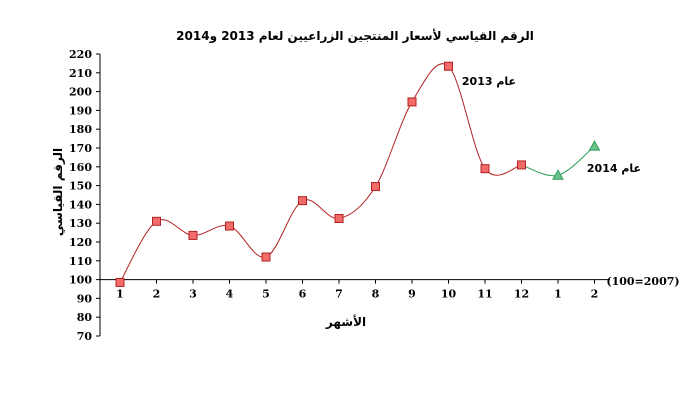 Image resolution: width=695 pixels, height=413 pixels. Describe the element at coordinates (521, 294) in the screenshot. I see `x-tick-label: 12` at that location.